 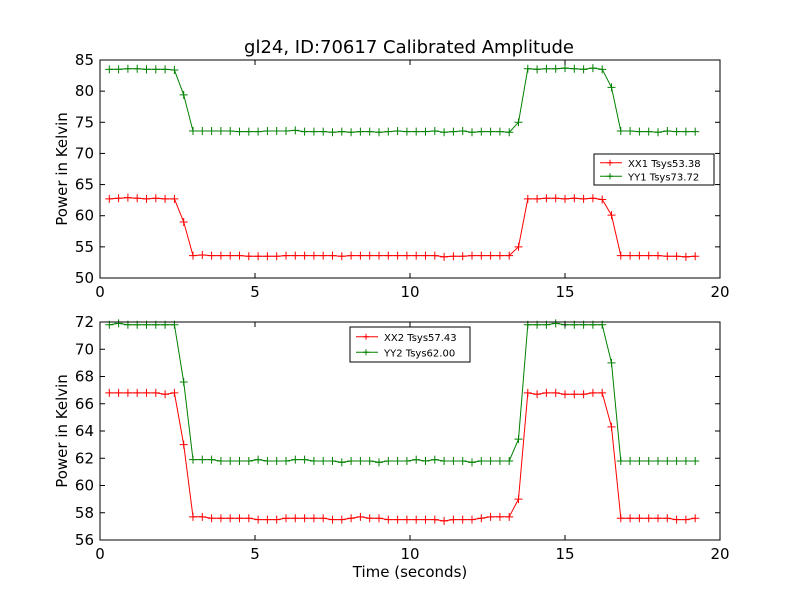 What do you see at coordinates (84, 322) in the screenshot?
I see `y-tick-label: 72` at bounding box center [84, 322].